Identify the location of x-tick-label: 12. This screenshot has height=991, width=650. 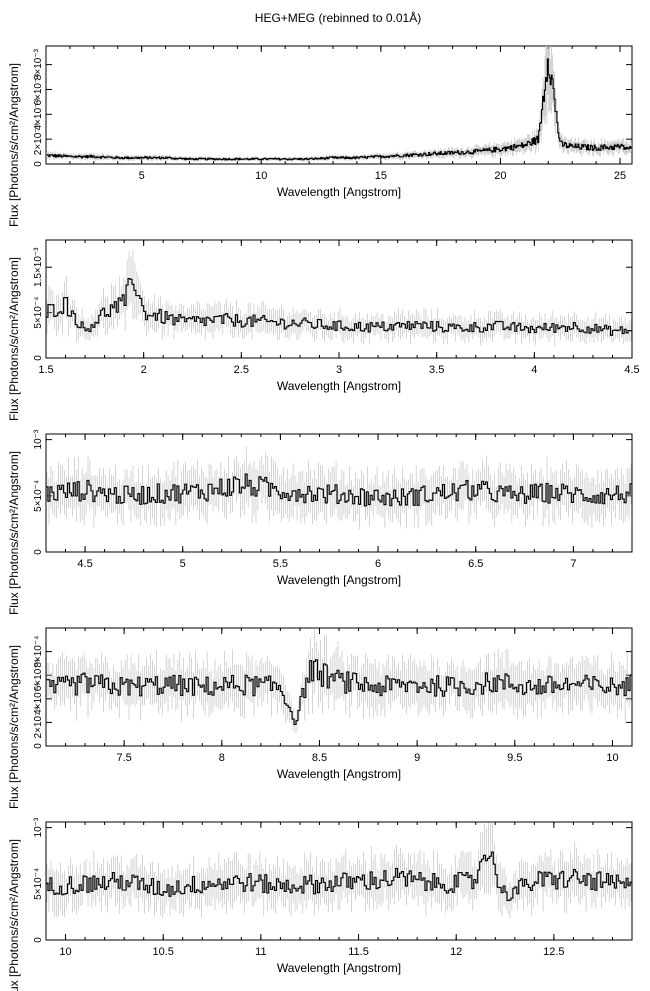
(456, 952).